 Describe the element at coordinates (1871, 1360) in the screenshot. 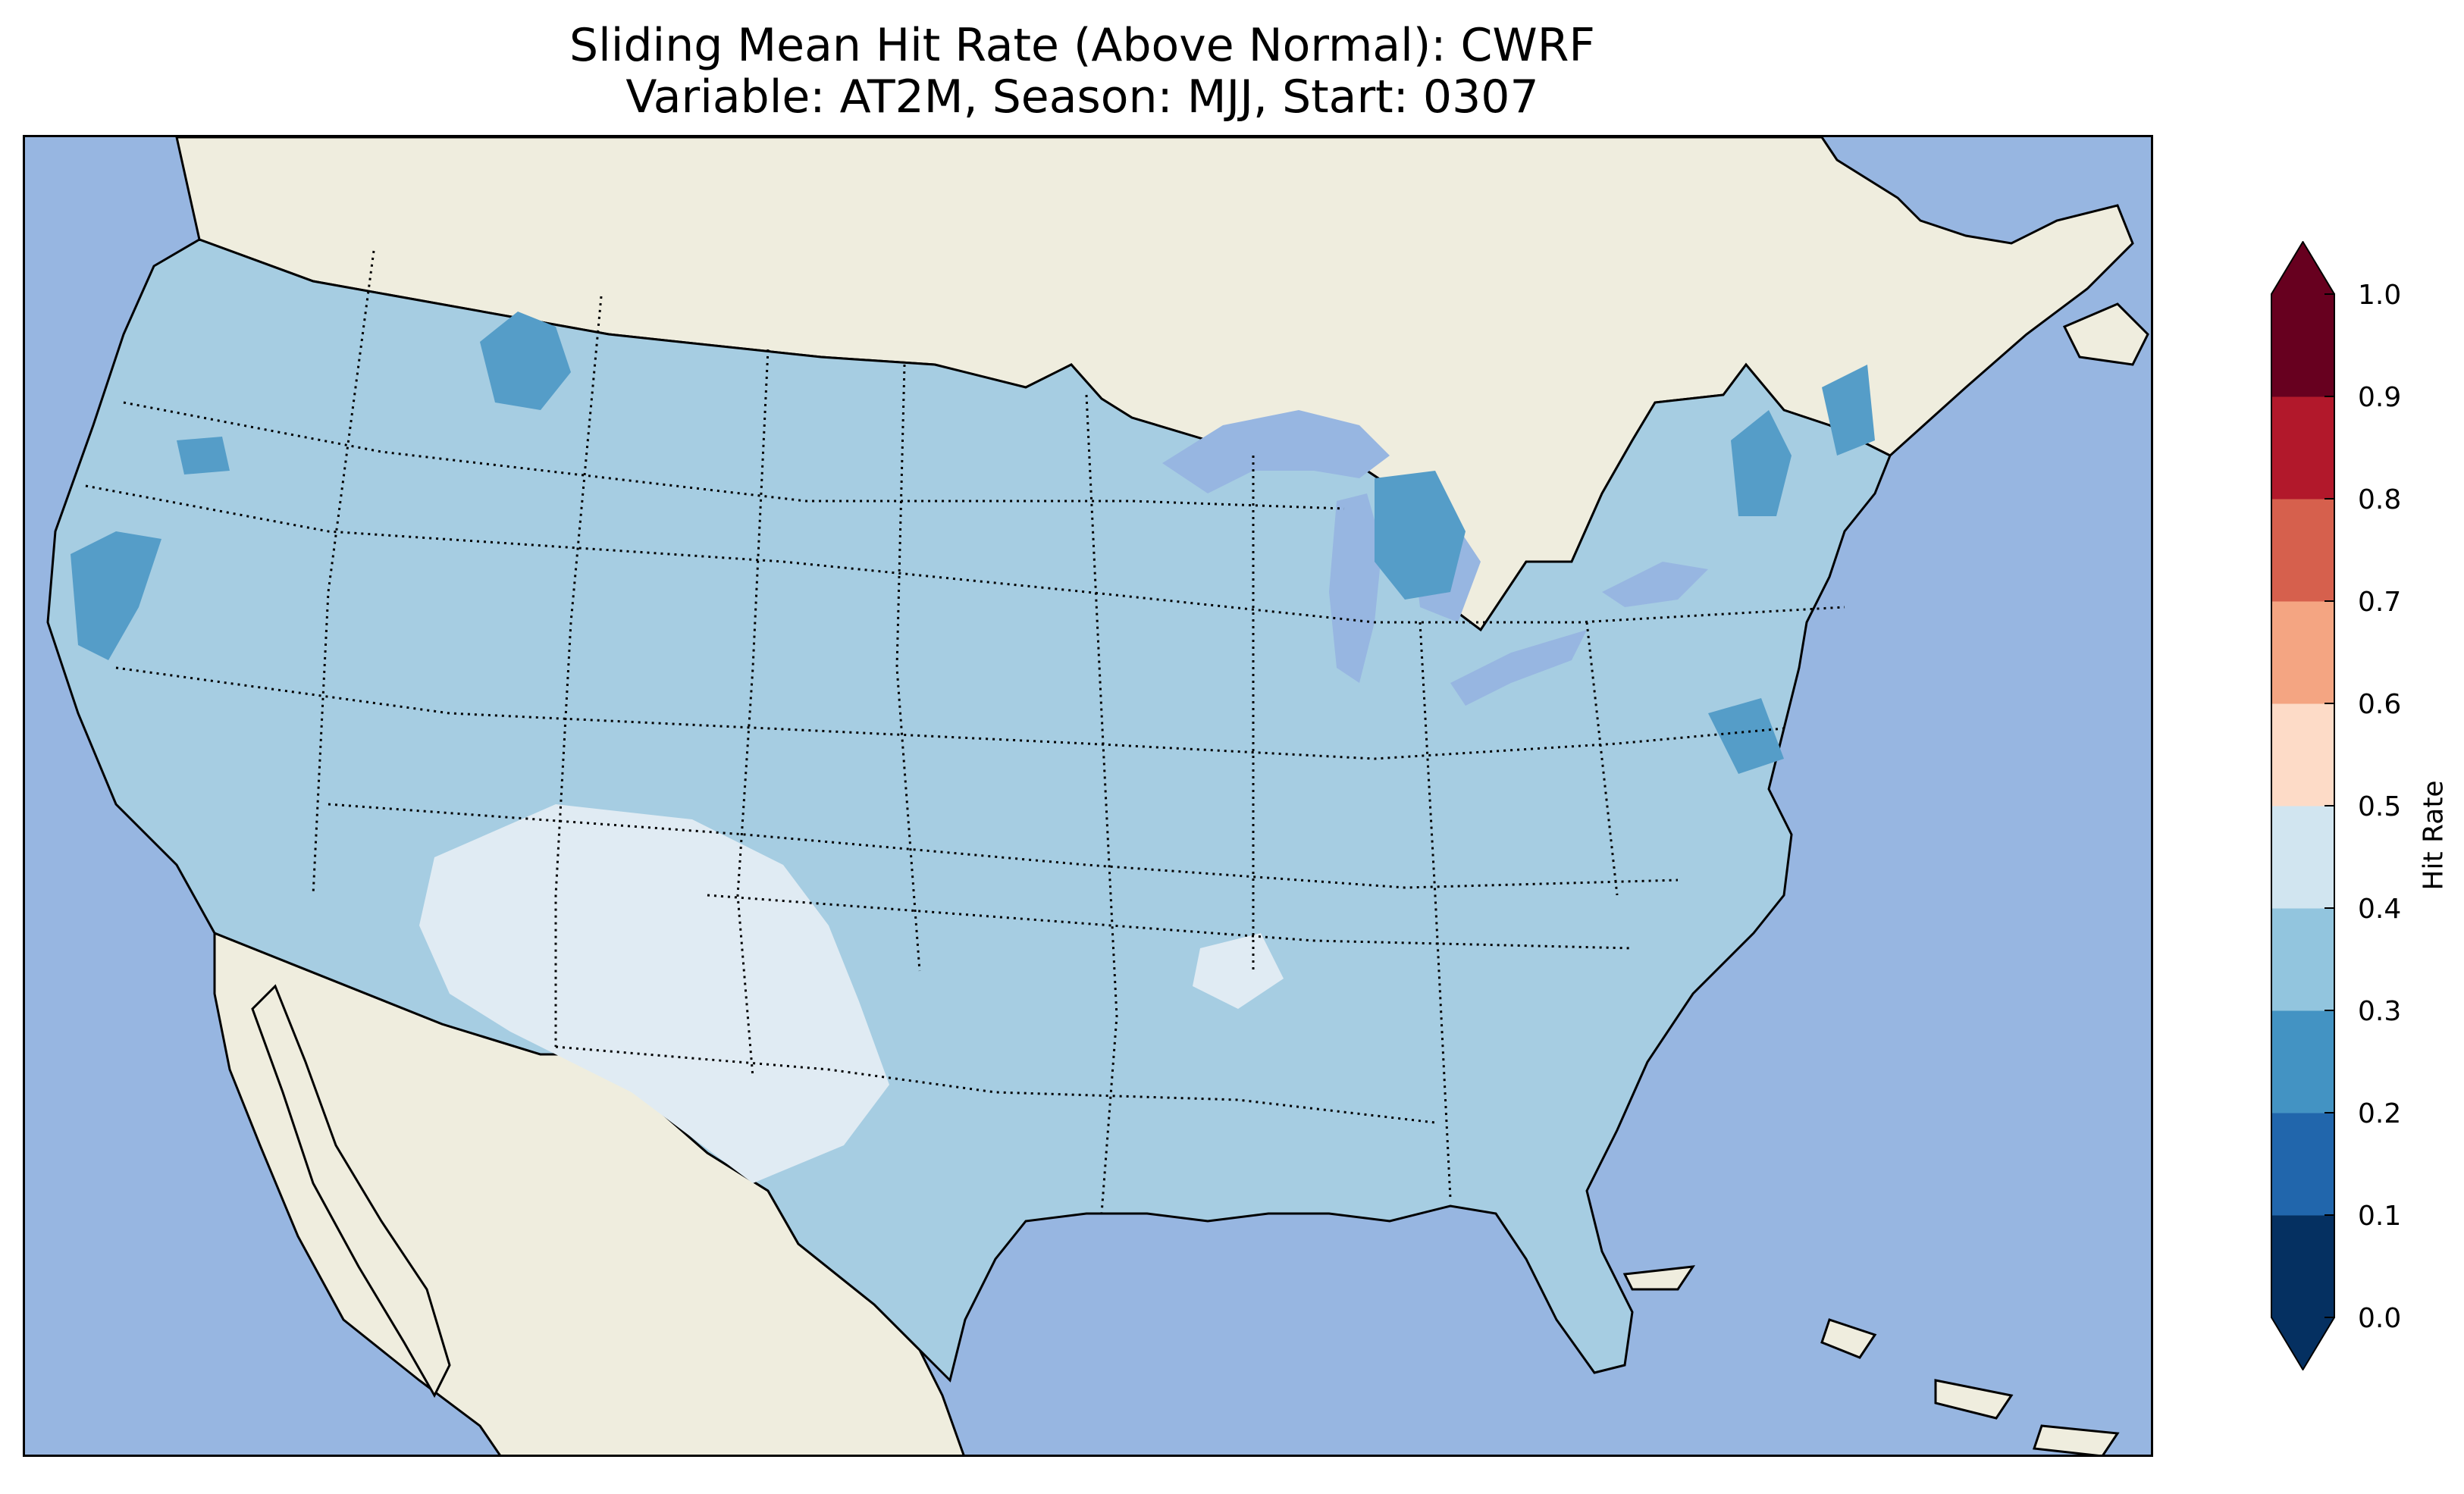

I see `caribbean-islands` at that location.